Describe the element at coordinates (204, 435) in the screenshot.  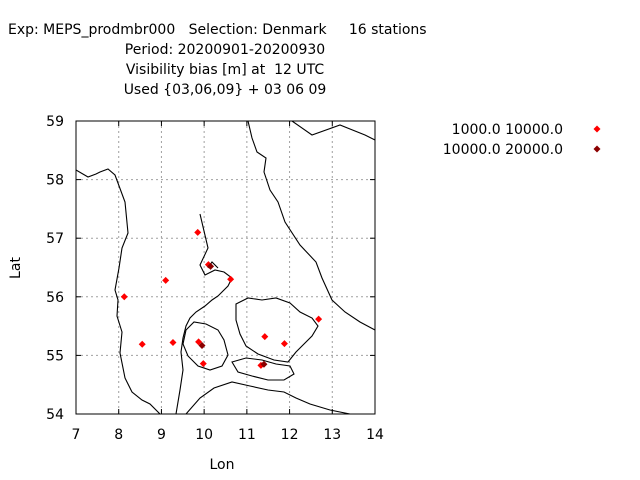
I see `x-tick-label: 10` at that location.